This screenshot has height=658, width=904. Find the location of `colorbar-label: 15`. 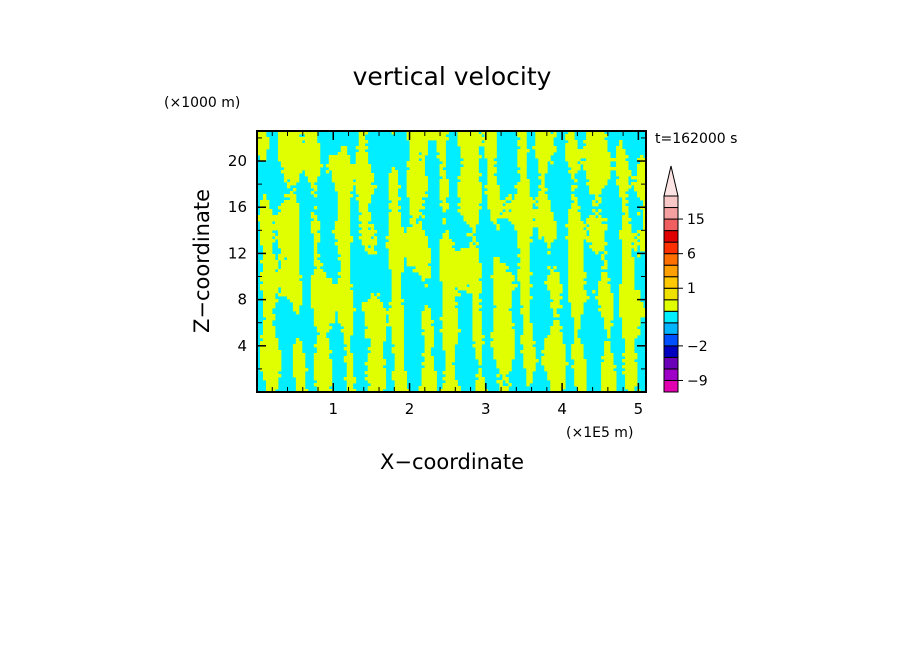

colorbar-label: 15 is located at coordinates (696, 220).